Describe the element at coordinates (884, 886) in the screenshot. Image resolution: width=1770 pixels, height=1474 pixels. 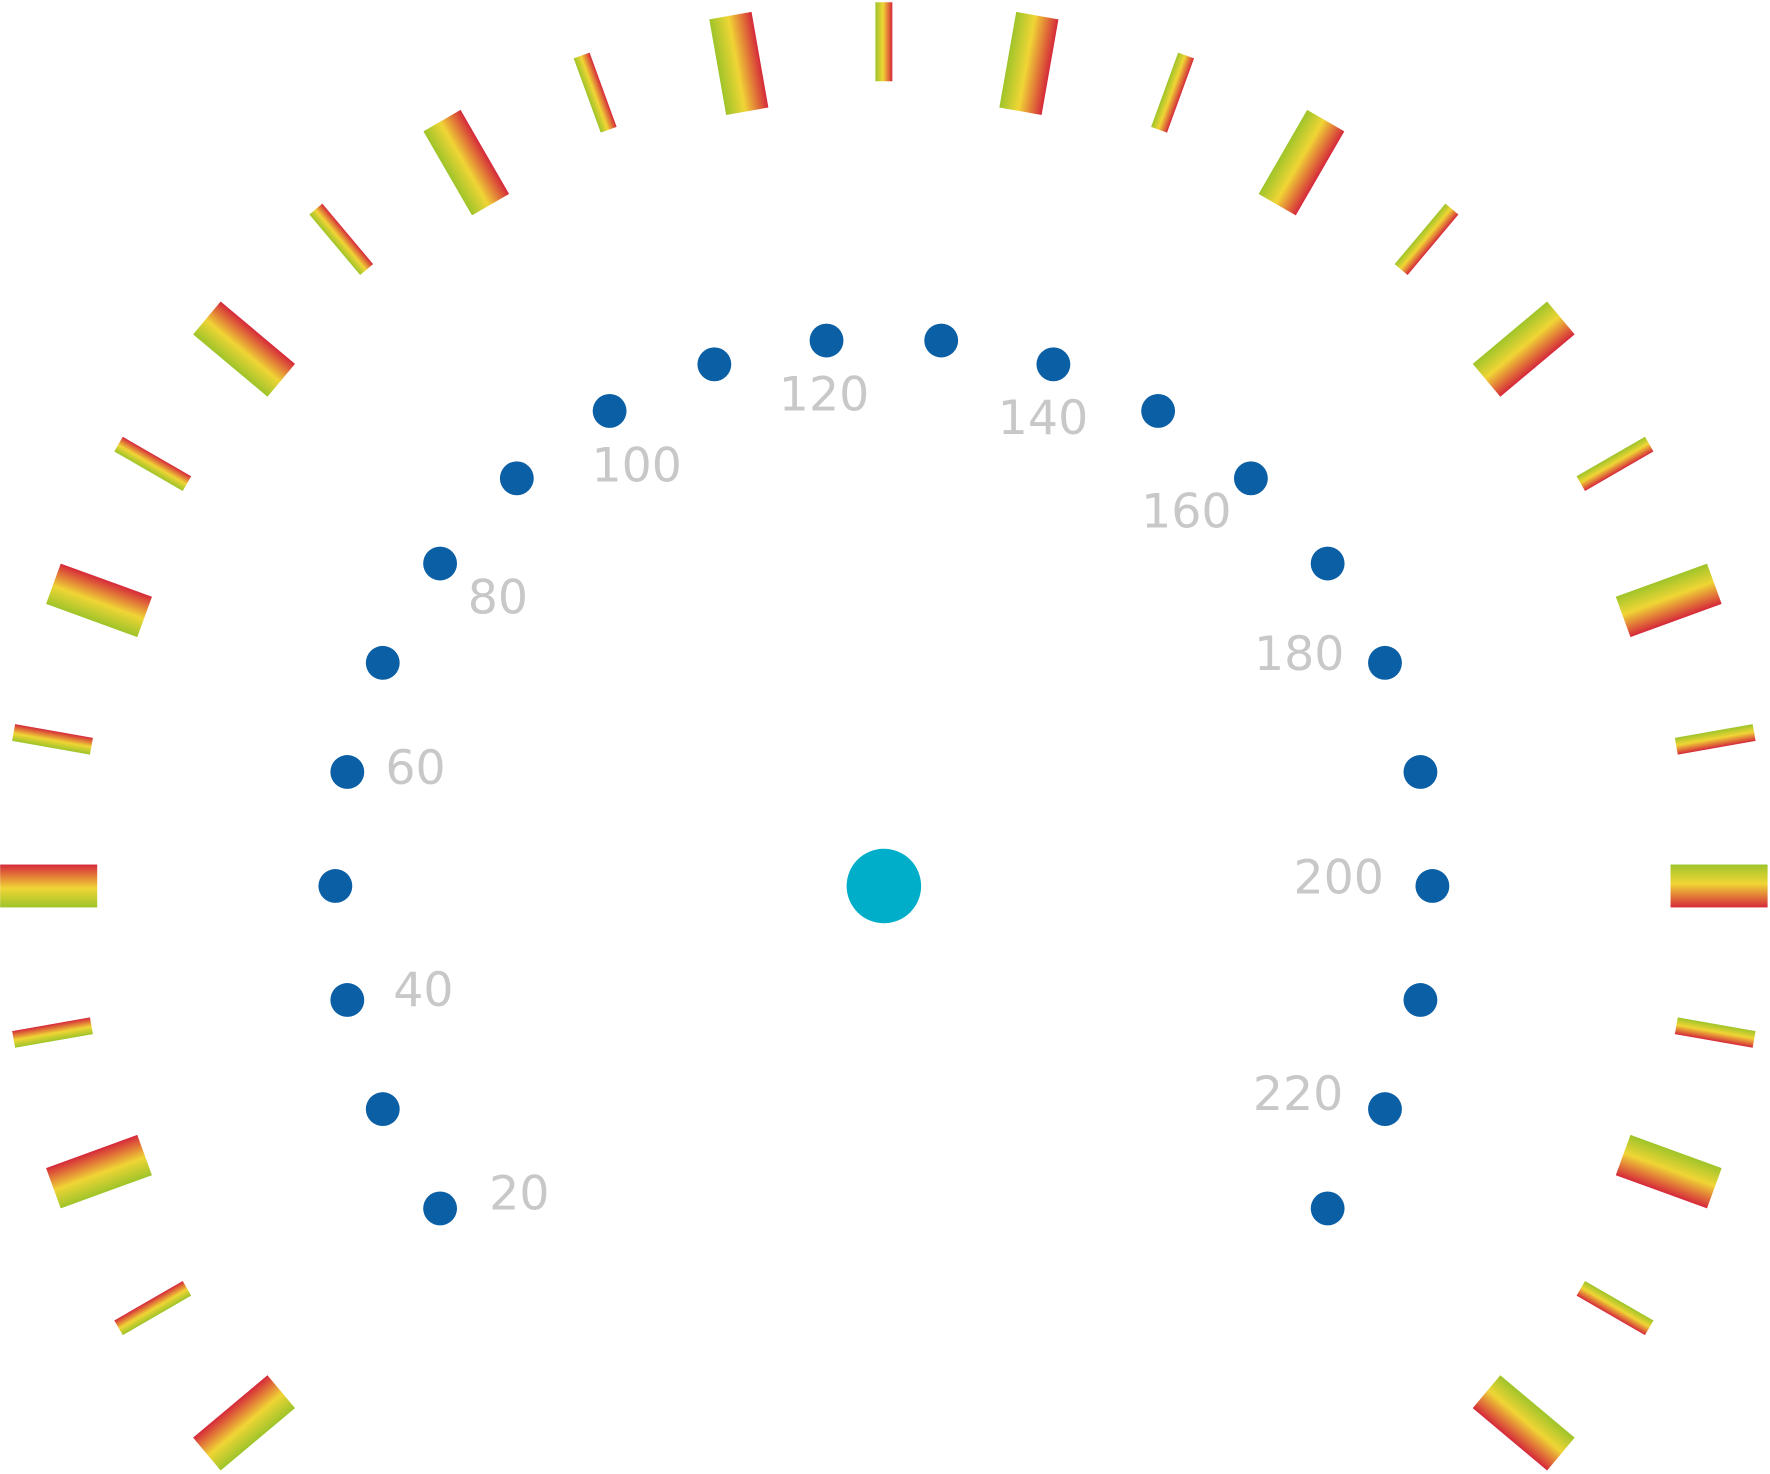
I see `center-hub` at that location.